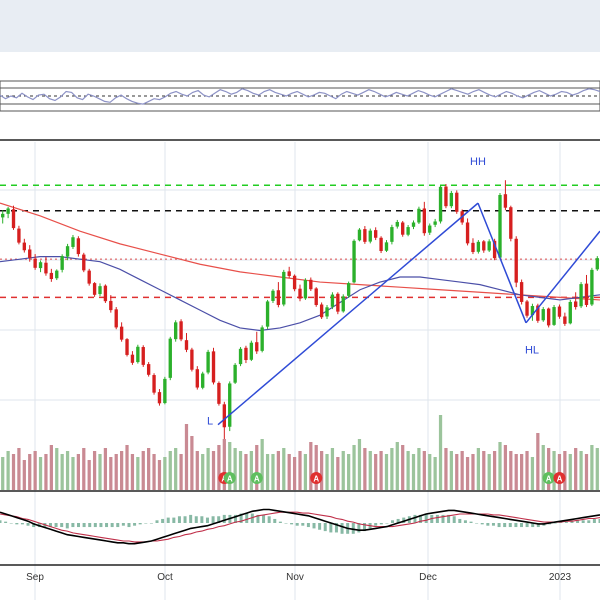 Image resolution: width=600 pixels, height=605 pixels. Describe the element at coordinates (35, 577) in the screenshot. I see `x-axis-label: Sep` at that location.